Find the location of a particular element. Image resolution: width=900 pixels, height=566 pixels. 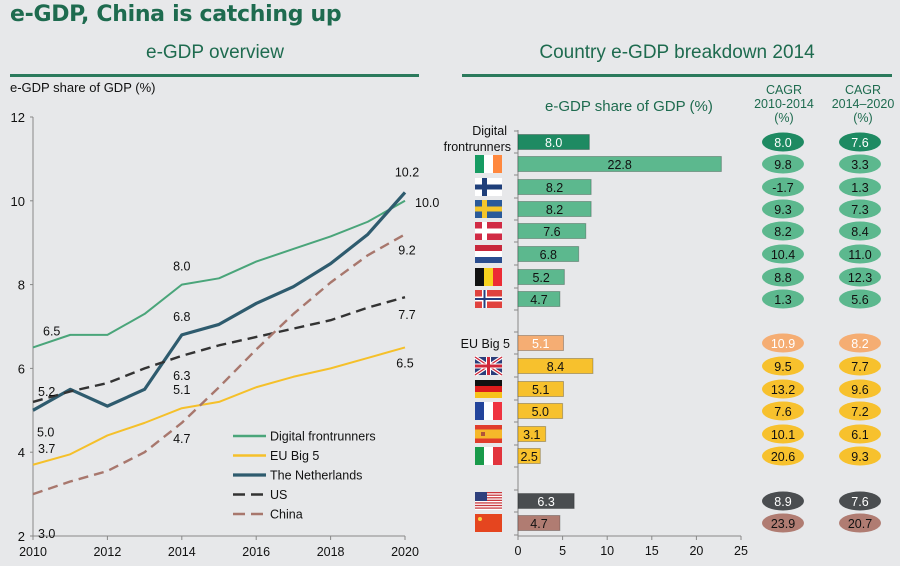

bar-finland is located at coordinates (554, 187).